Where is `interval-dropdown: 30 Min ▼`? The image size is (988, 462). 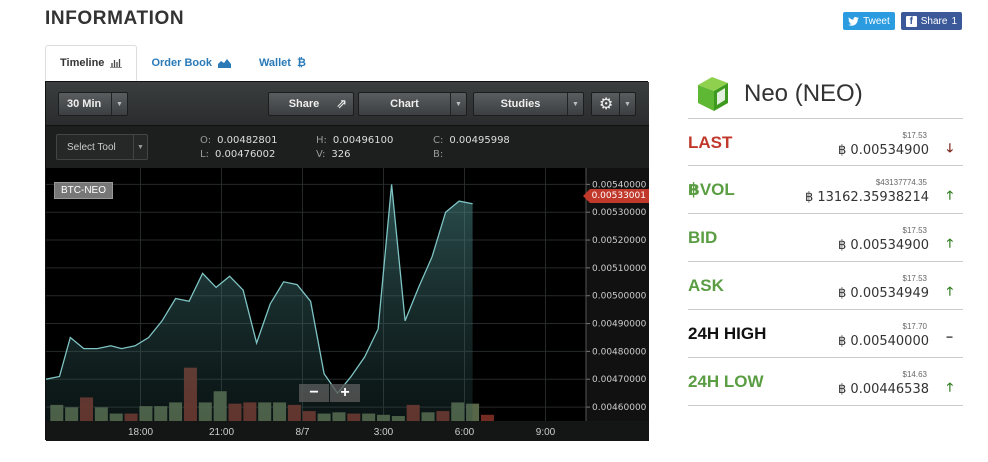 interval-dropdown: 30 Min ▼ is located at coordinates (93, 104).